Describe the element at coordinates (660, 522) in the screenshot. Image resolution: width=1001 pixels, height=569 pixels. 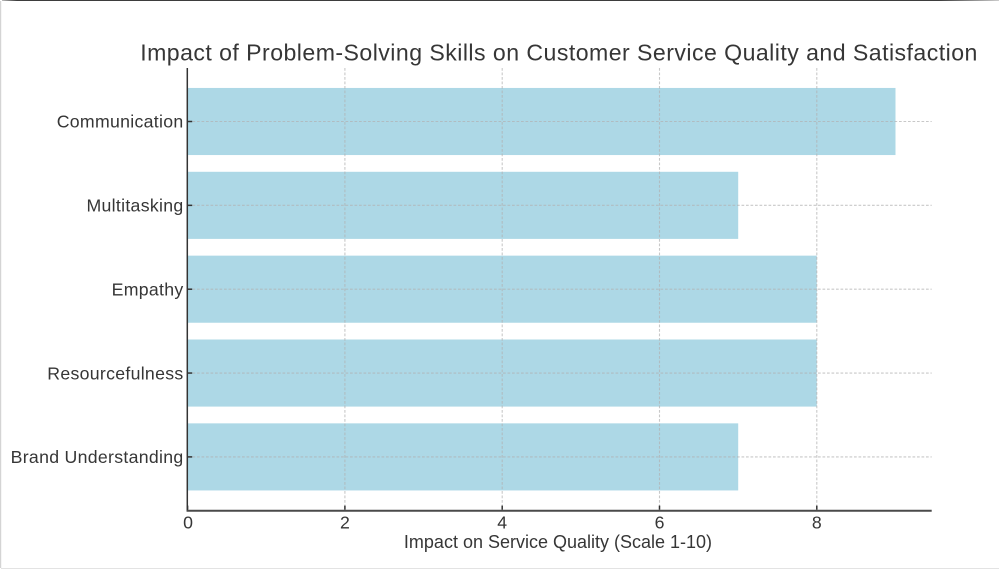
I see `svg-text: 6` at that location.